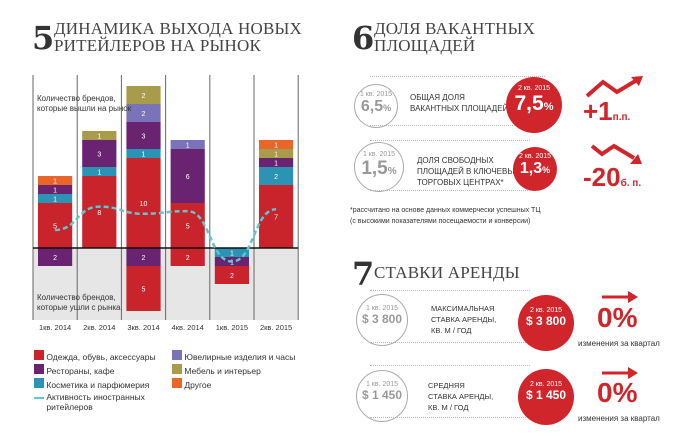  Describe the element at coordinates (447, 272) in the screenshot. I see `section-7-title: СТАВКИ АРЕНДЫ` at that location.